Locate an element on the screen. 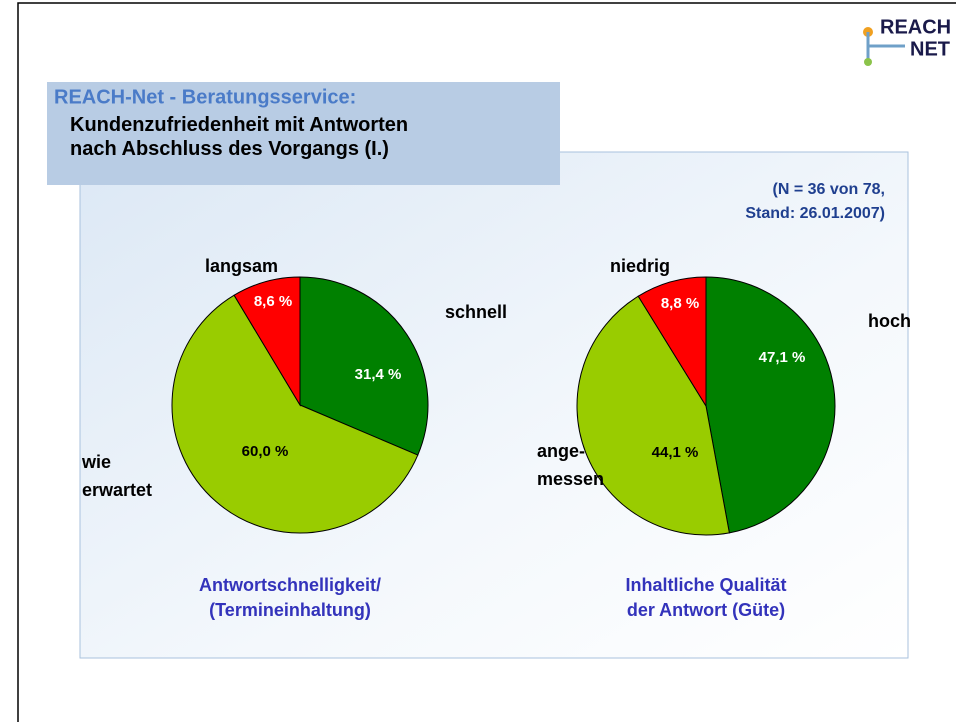 The width and height of the screenshot is (956, 722). slice-label: ange-messen is located at coordinates (570, 465).